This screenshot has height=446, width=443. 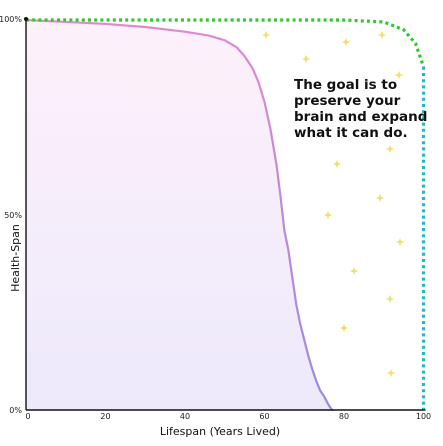 What do you see at coordinates (226, 43) in the screenshot?
I see `potential-line-top` at bounding box center [226, 43].